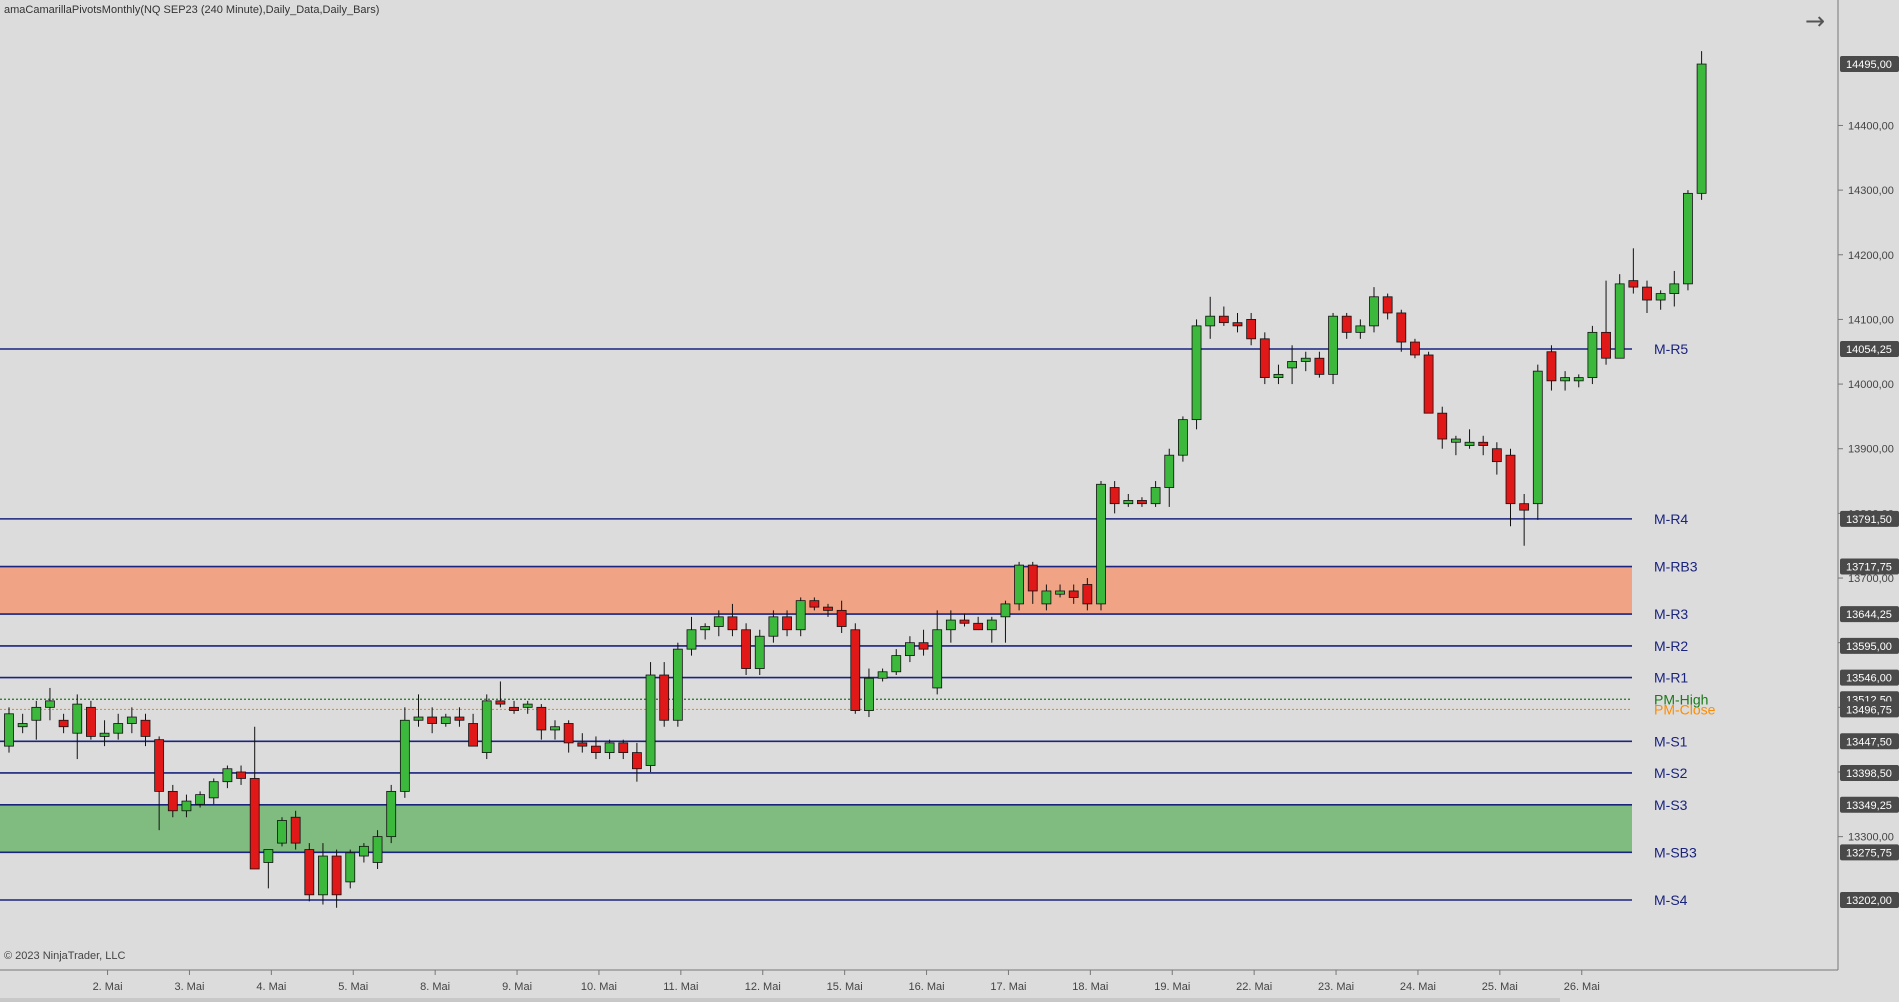 The width and height of the screenshot is (1899, 1002). I want to click on price-tag-m-s3, so click(1869, 804).